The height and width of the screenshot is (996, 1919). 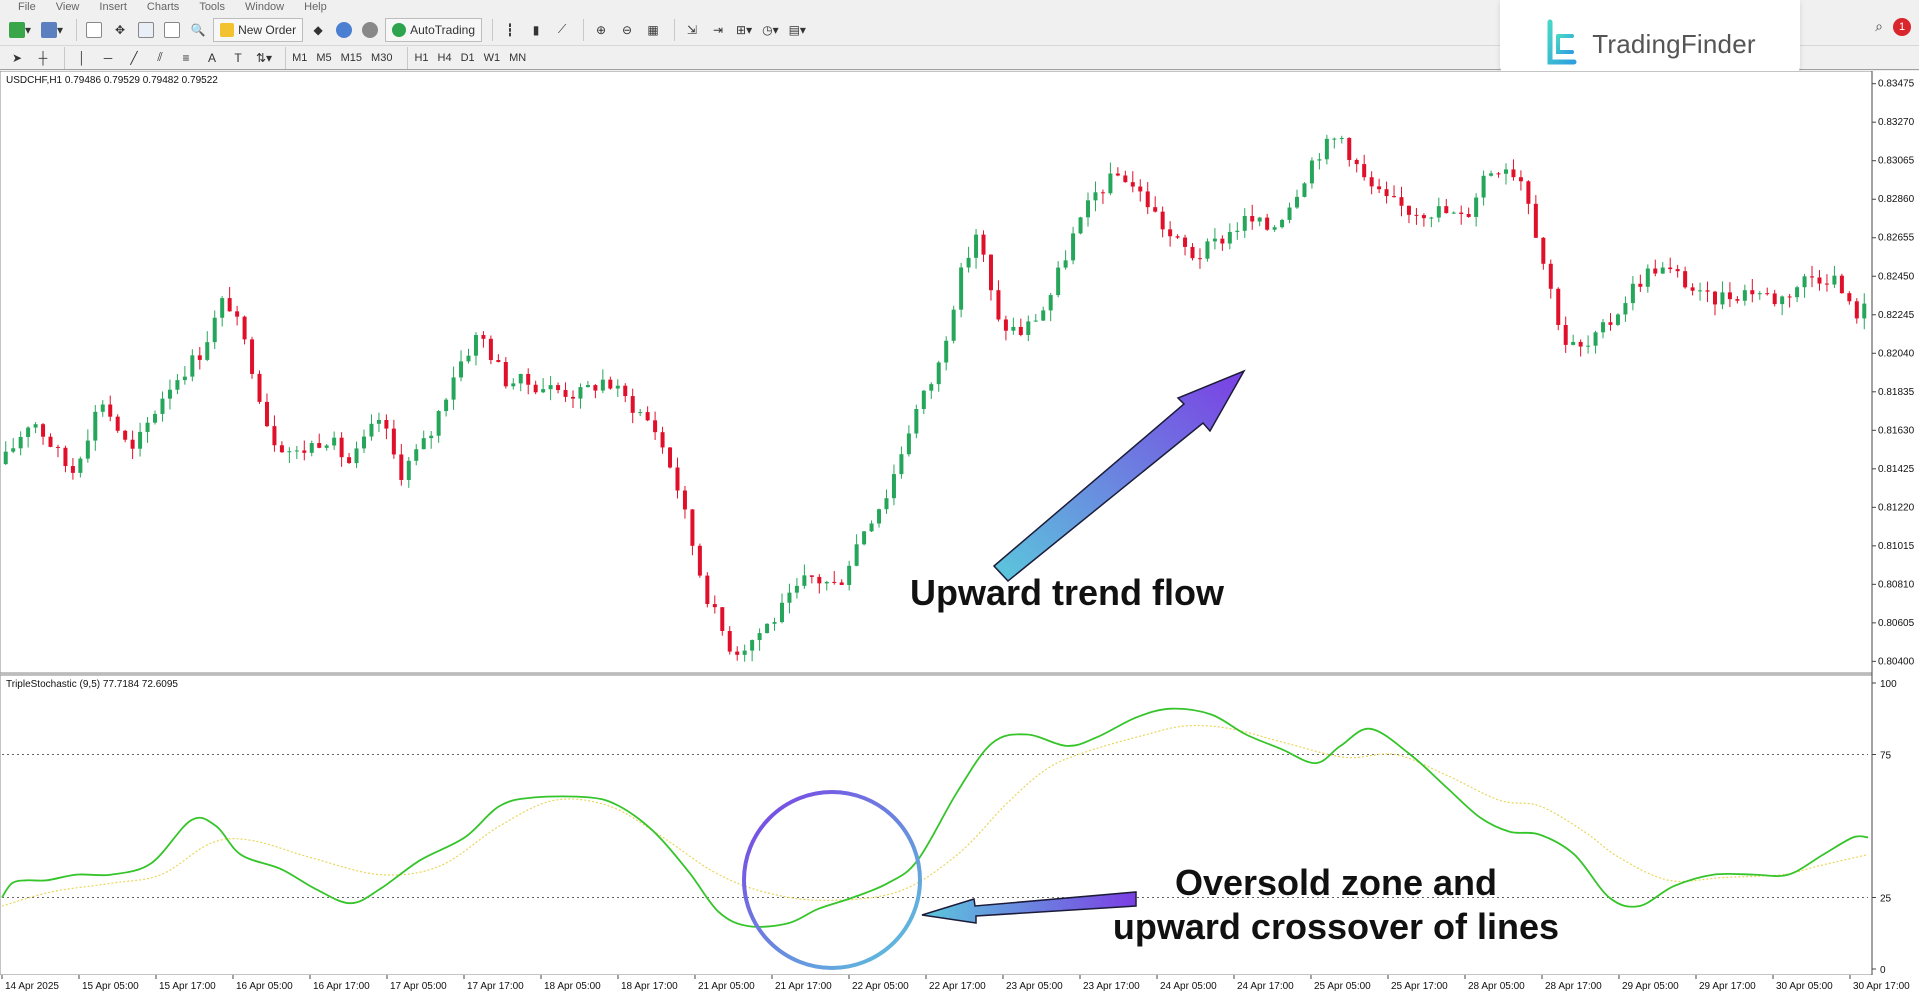 What do you see at coordinates (113, 7) in the screenshot?
I see `menu-insert: Insert` at bounding box center [113, 7].